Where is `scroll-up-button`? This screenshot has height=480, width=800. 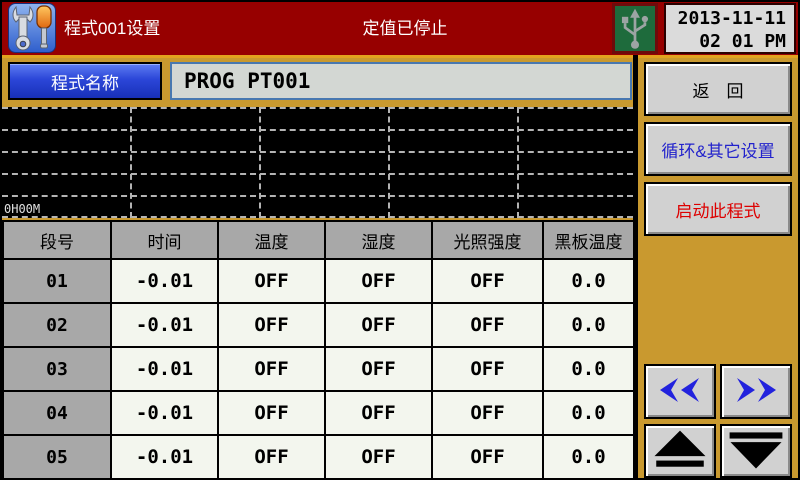
scroll-up-button is located at coordinates (680, 451).